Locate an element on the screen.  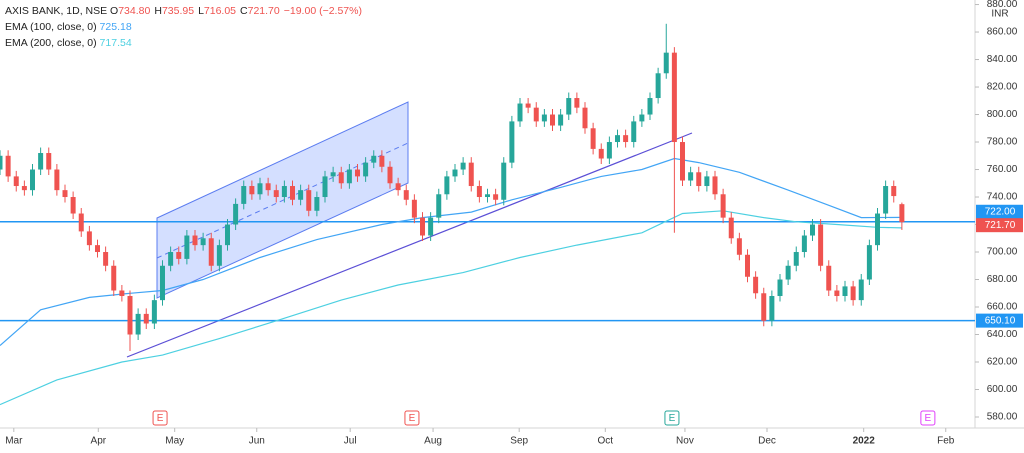
x-tick-label: Feb is located at coordinates (946, 441).